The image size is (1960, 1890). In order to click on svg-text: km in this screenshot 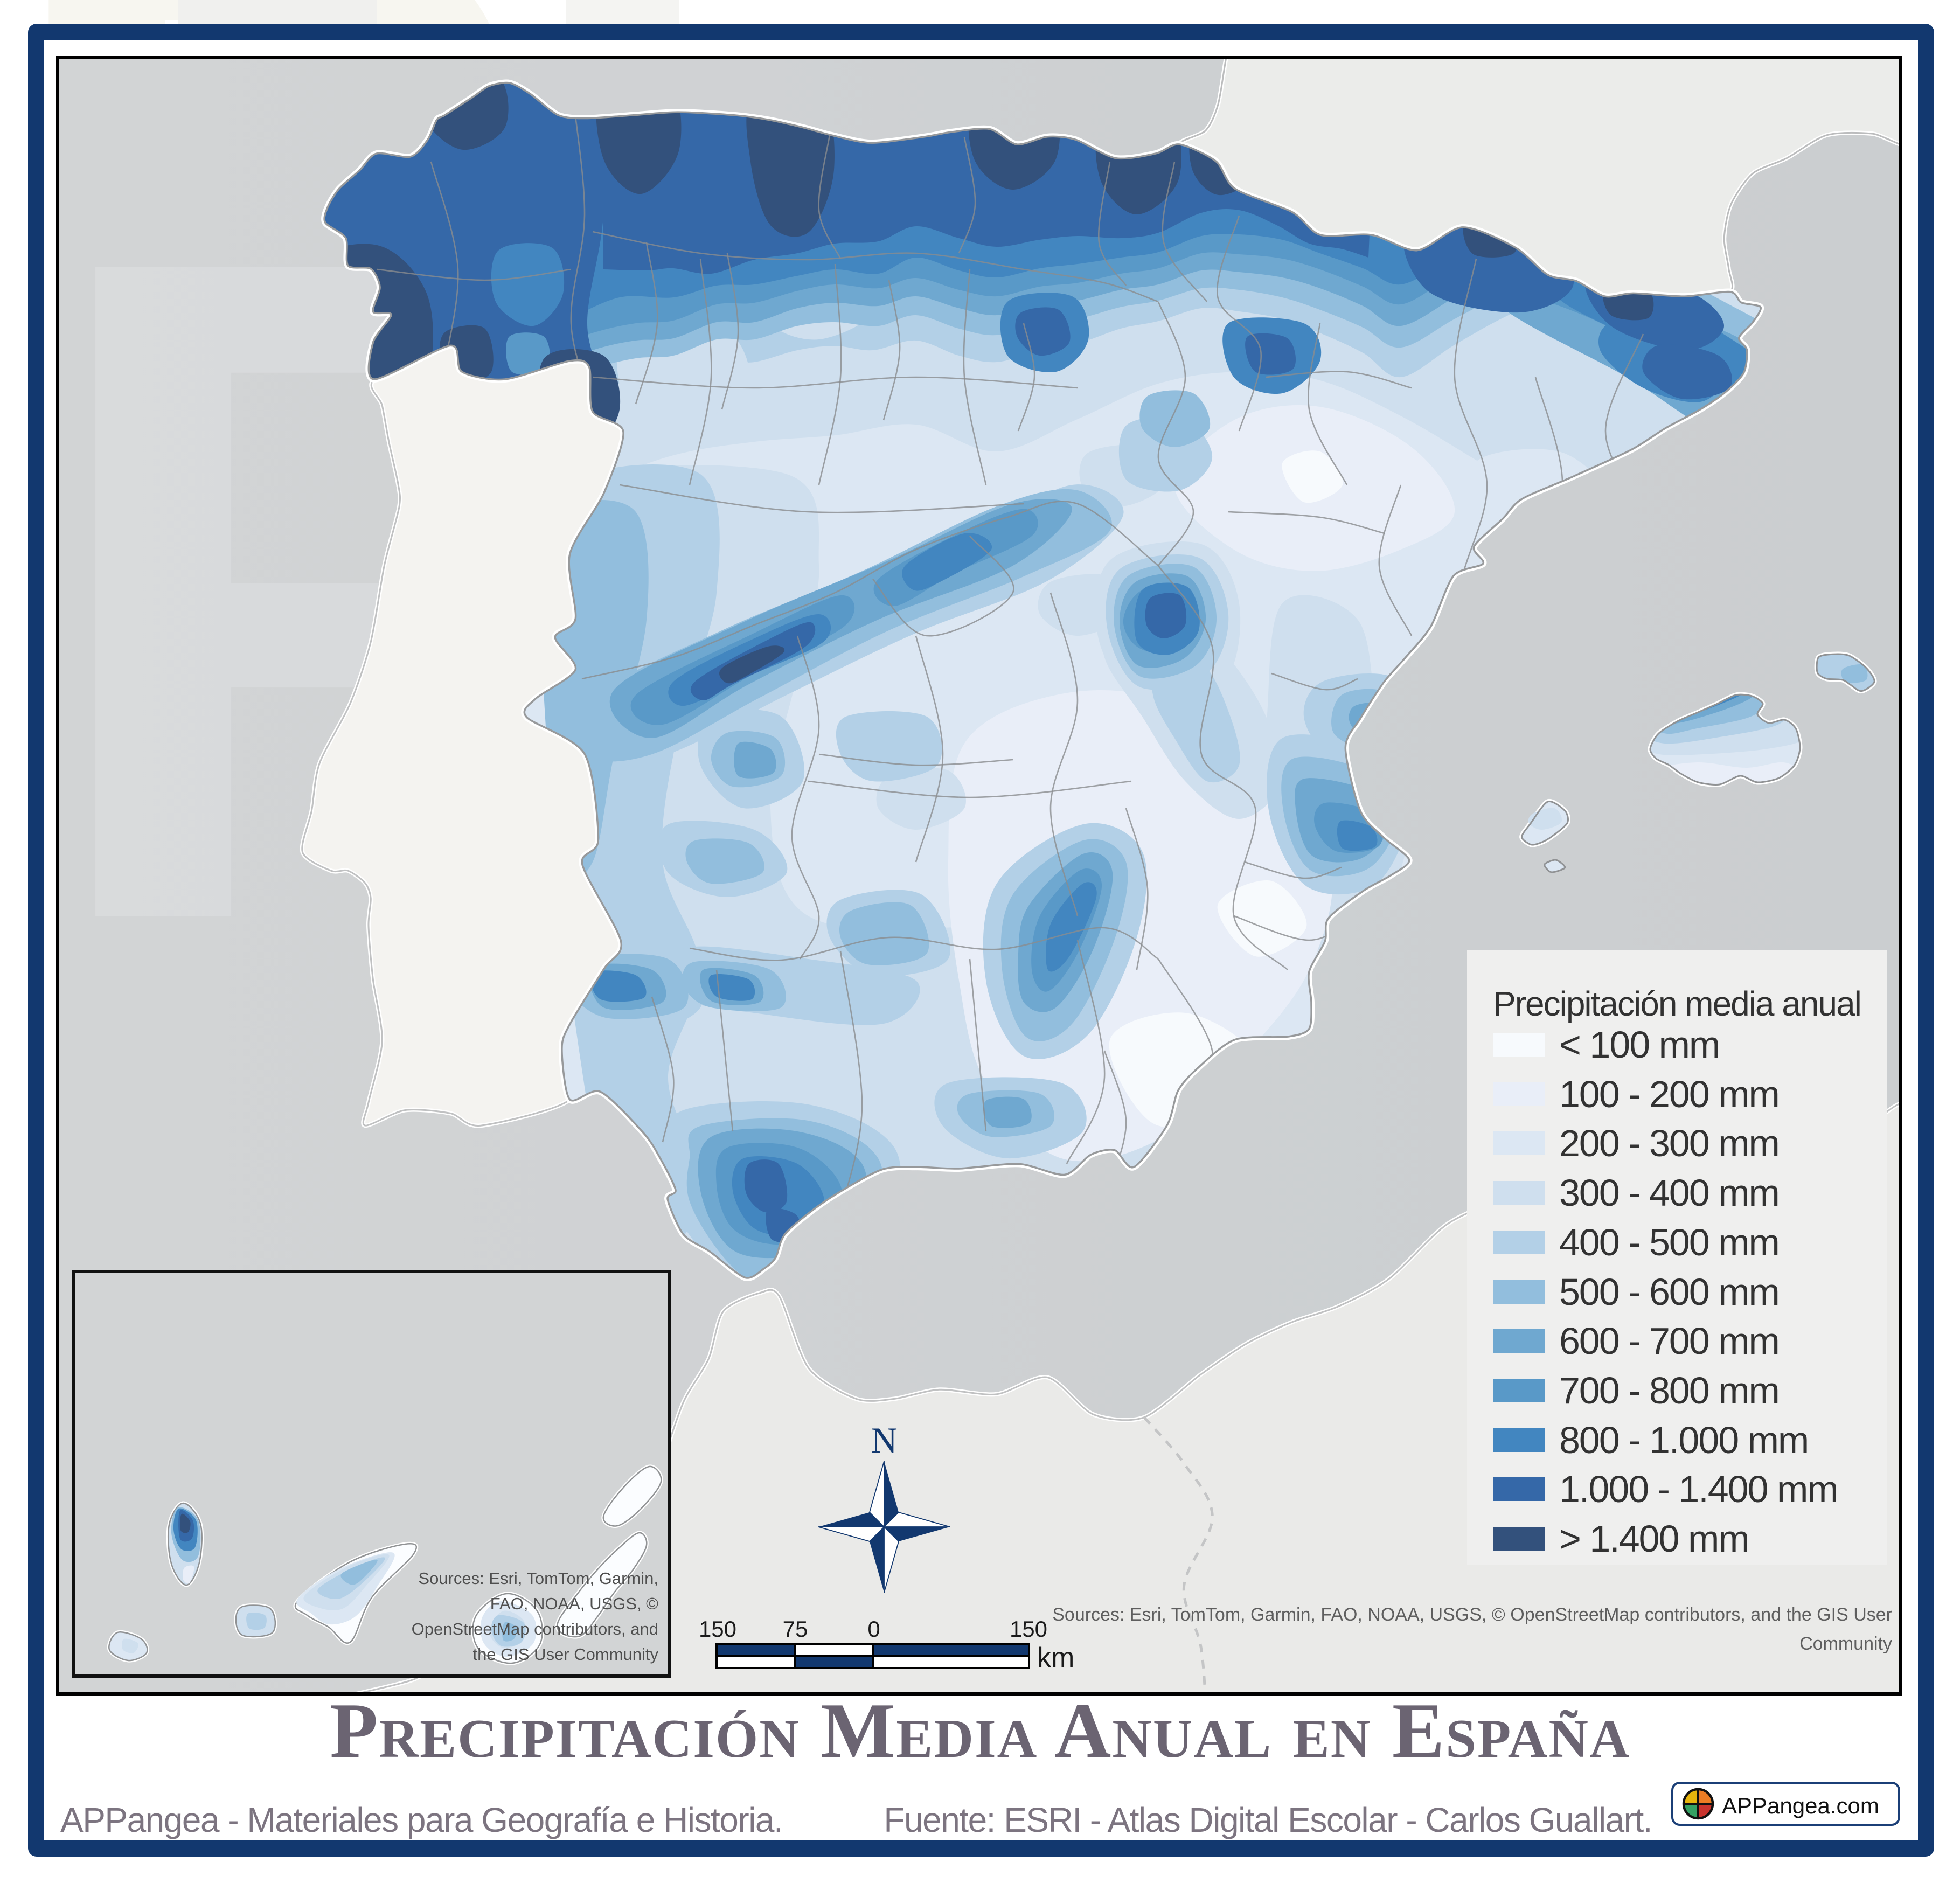, I will do `click(1055, 1657)`.